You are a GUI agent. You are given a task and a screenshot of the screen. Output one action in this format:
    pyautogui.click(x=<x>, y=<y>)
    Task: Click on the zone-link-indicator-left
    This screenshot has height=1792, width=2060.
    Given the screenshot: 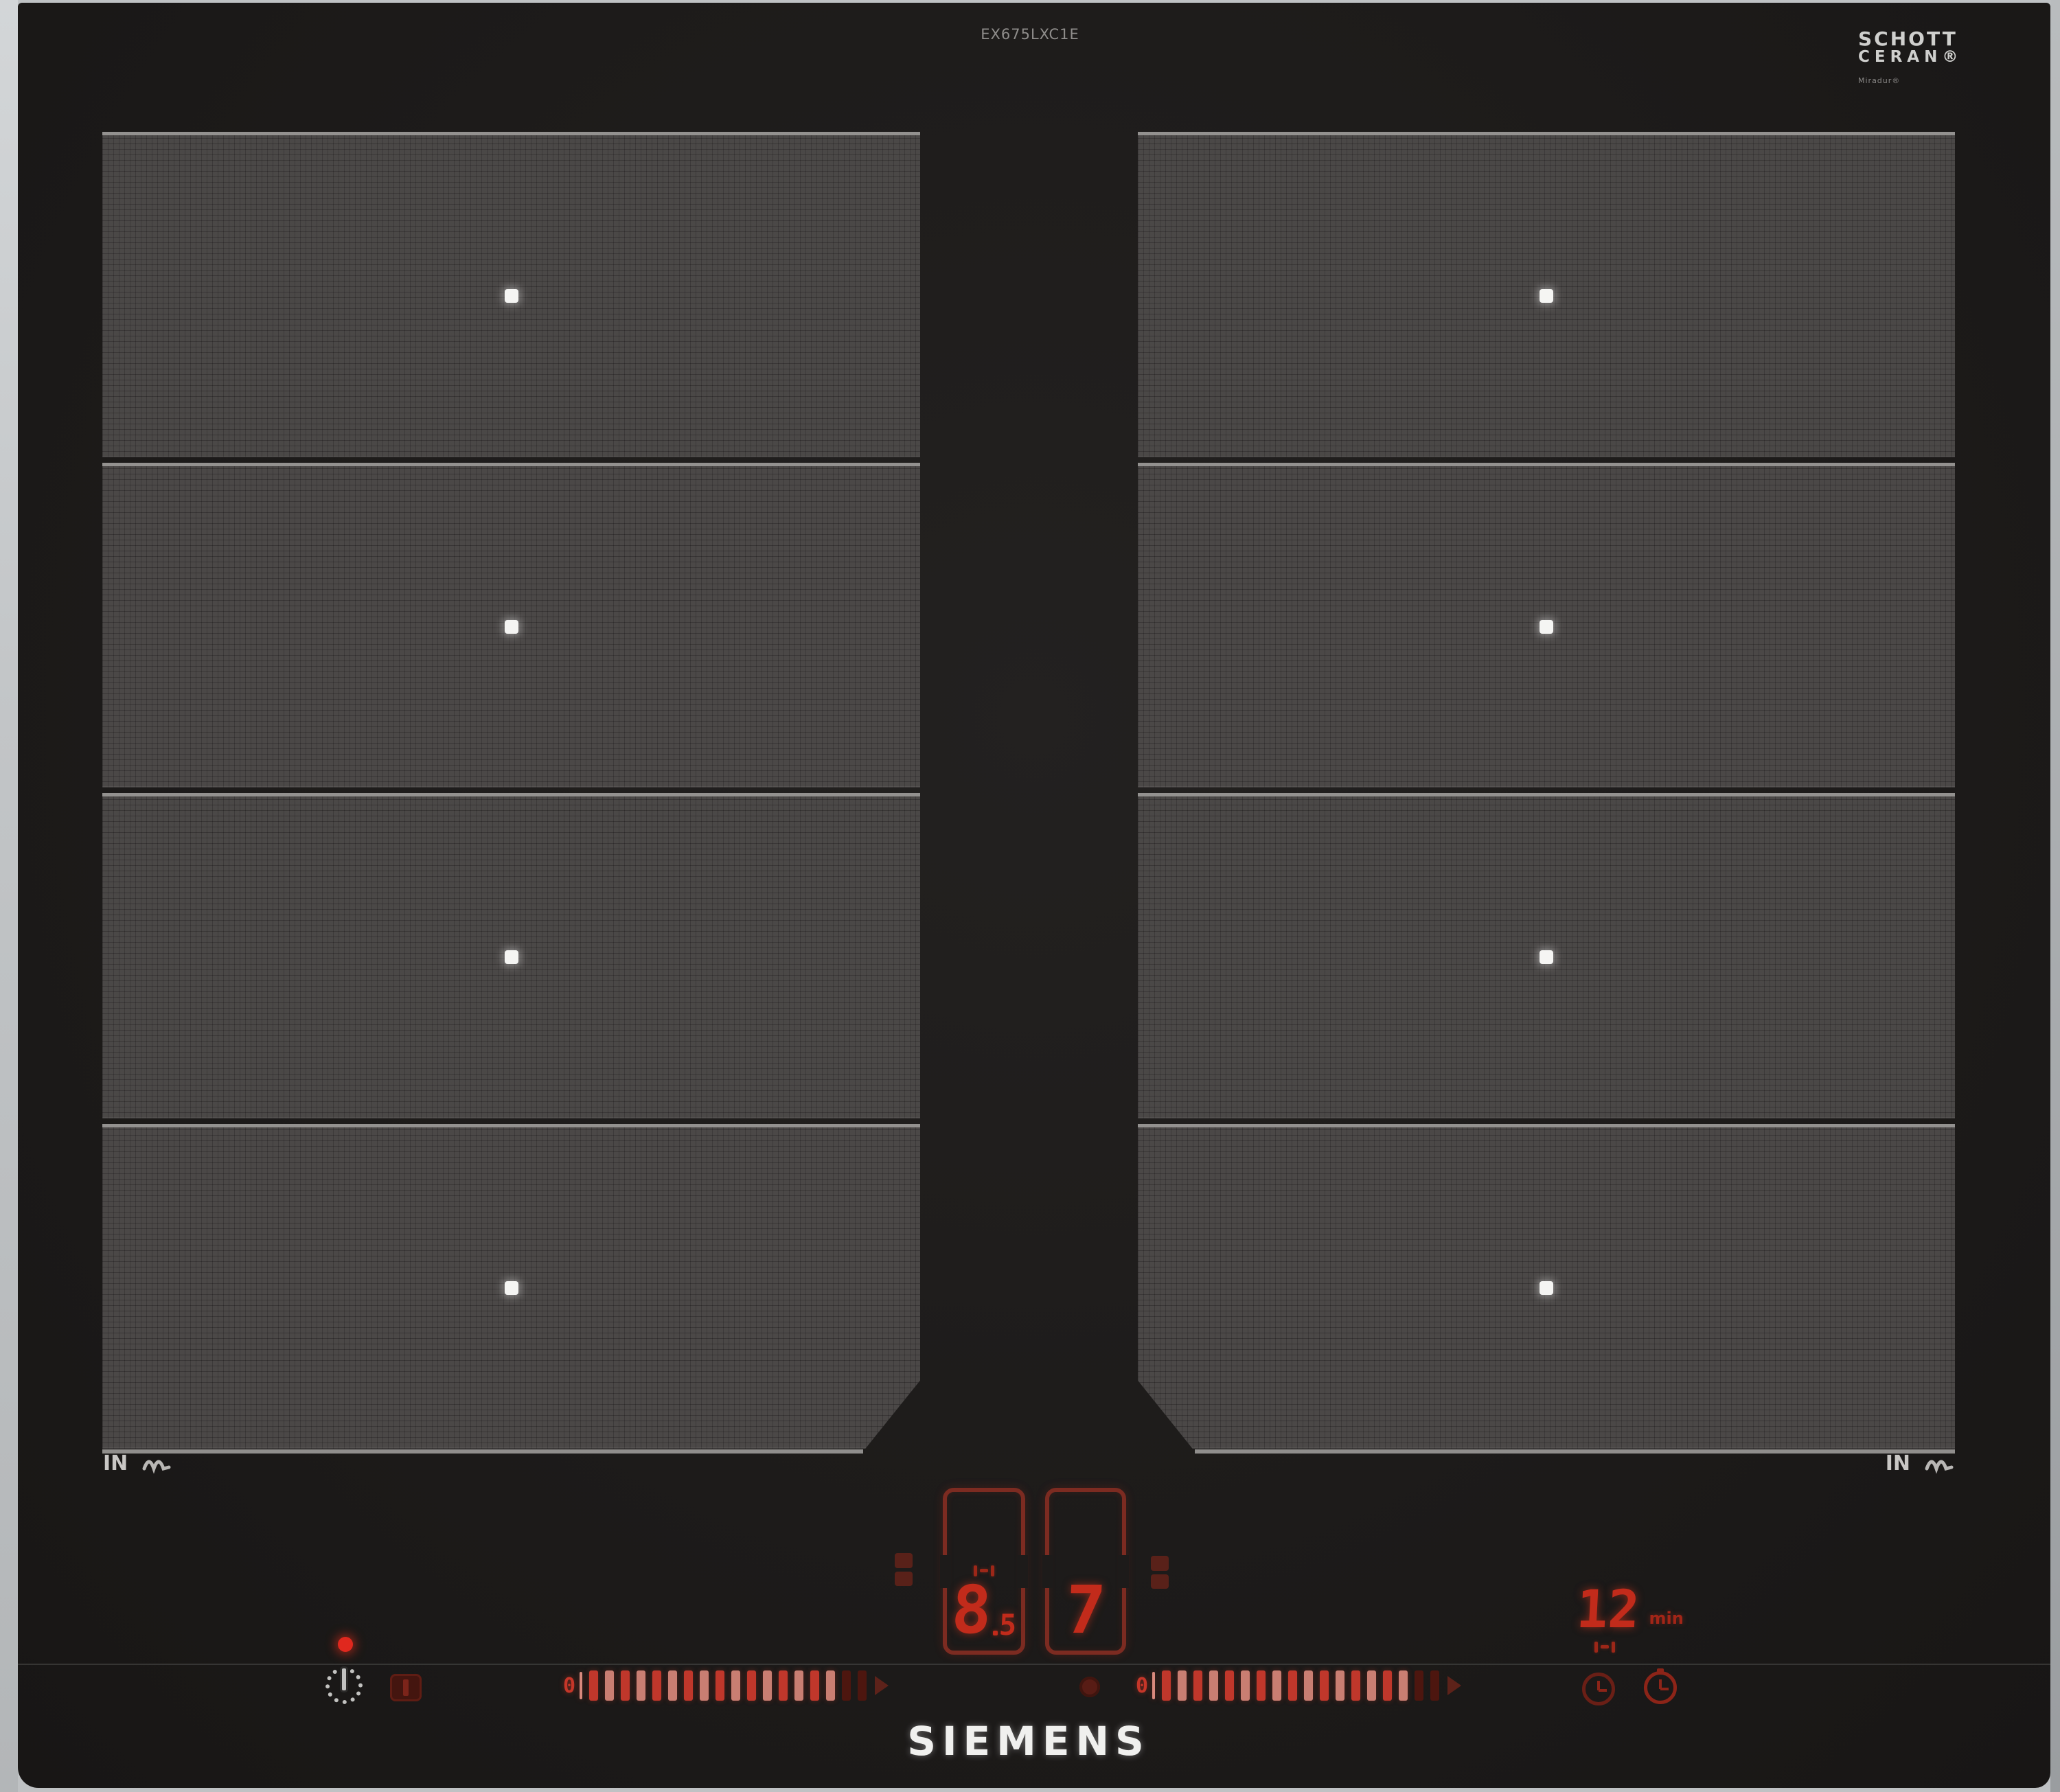 What is the action you would take?
    pyautogui.click(x=904, y=1569)
    